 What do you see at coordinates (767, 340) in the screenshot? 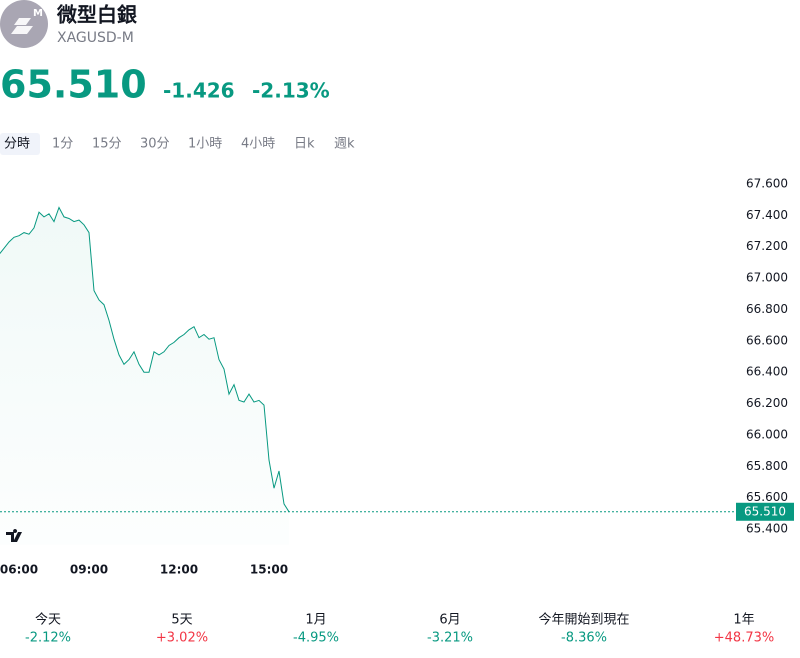
I see `y-tick-label: 66.600` at bounding box center [767, 340].